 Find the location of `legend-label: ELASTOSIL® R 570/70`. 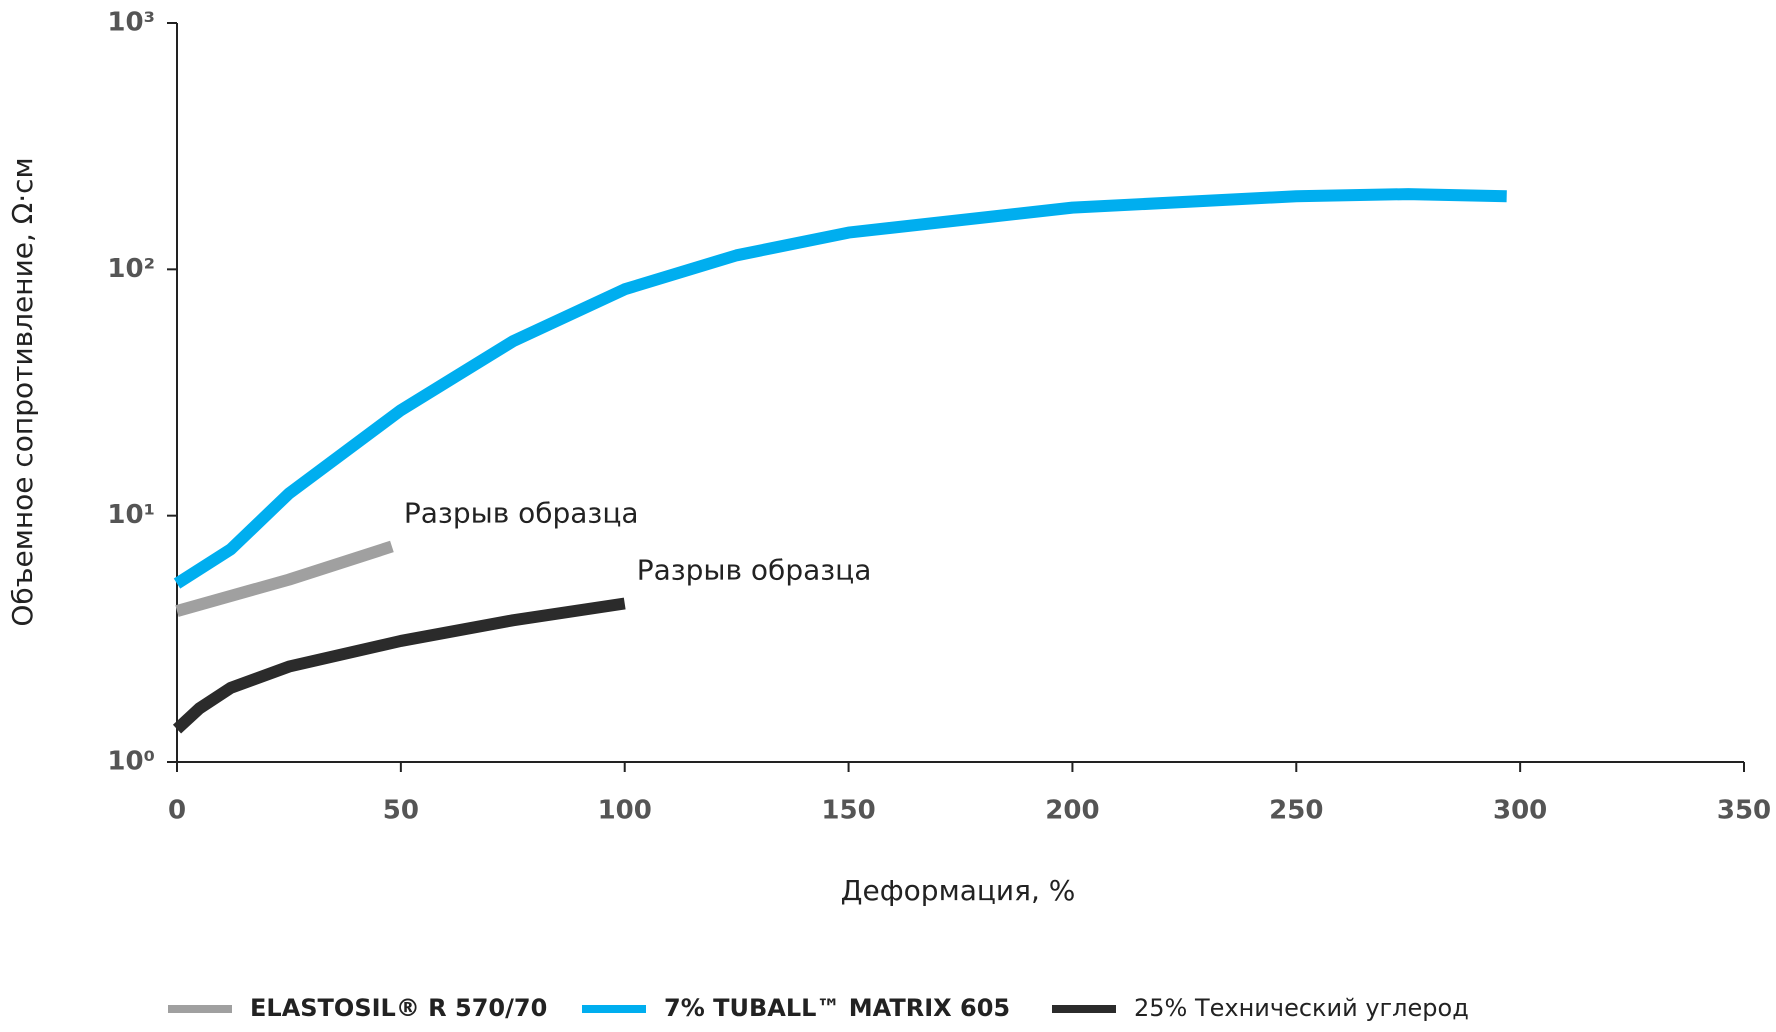

legend-label: ELASTOSIL® R 570/70 is located at coordinates (398, 1008).